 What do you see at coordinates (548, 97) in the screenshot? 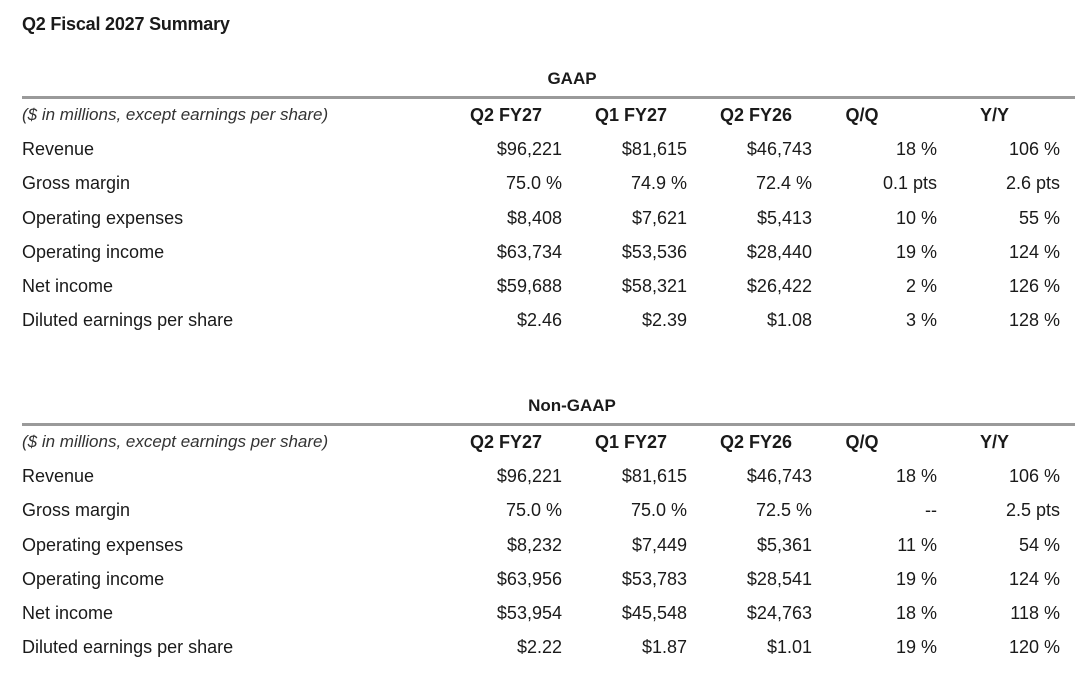
I see `section-rule` at bounding box center [548, 97].